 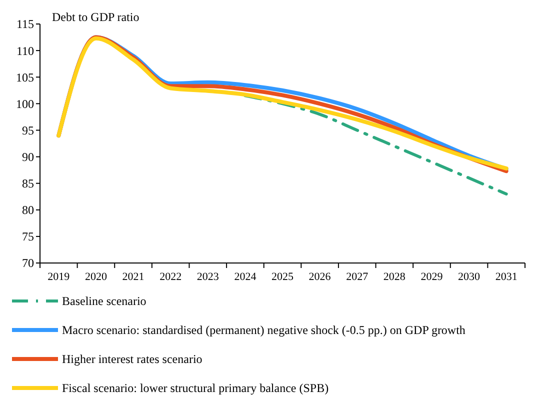 What do you see at coordinates (96, 277) in the screenshot?
I see `x-tick-label: 2020` at bounding box center [96, 277].